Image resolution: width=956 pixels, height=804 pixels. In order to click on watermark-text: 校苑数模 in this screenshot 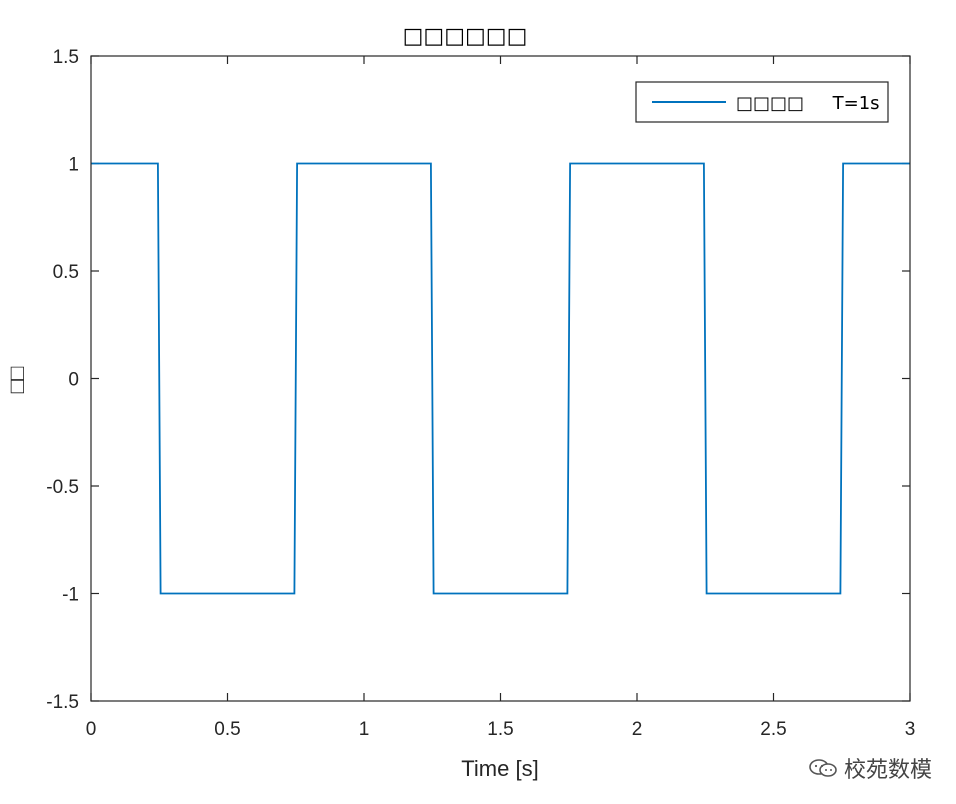, I will do `click(887, 770)`.